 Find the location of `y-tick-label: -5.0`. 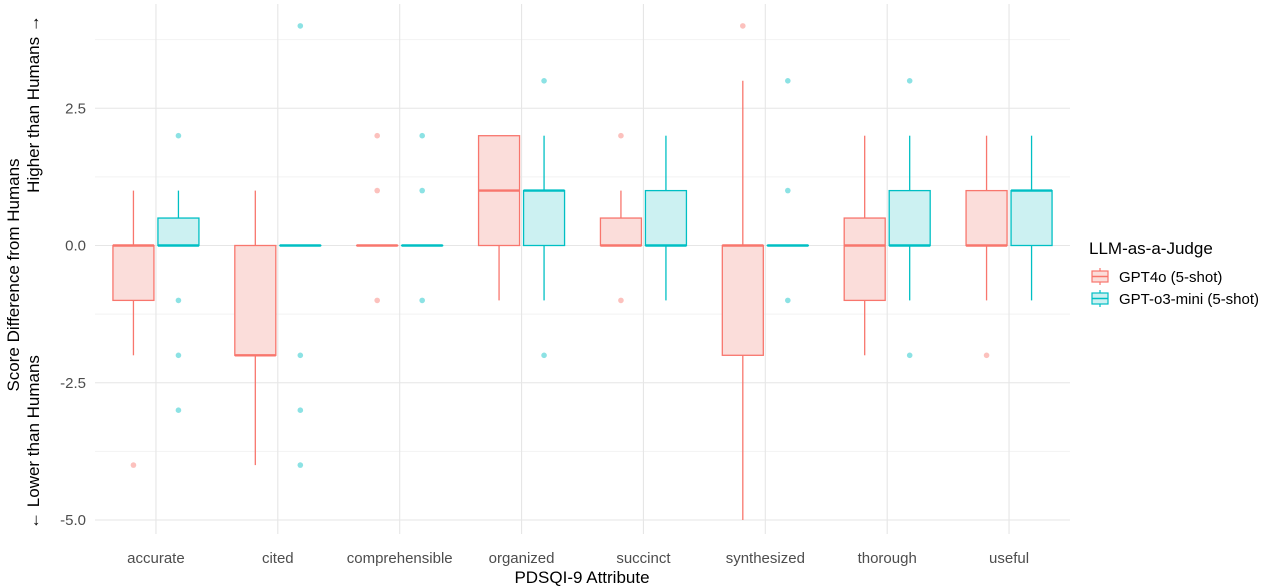

y-tick-label: -5.0 is located at coordinates (73, 520).